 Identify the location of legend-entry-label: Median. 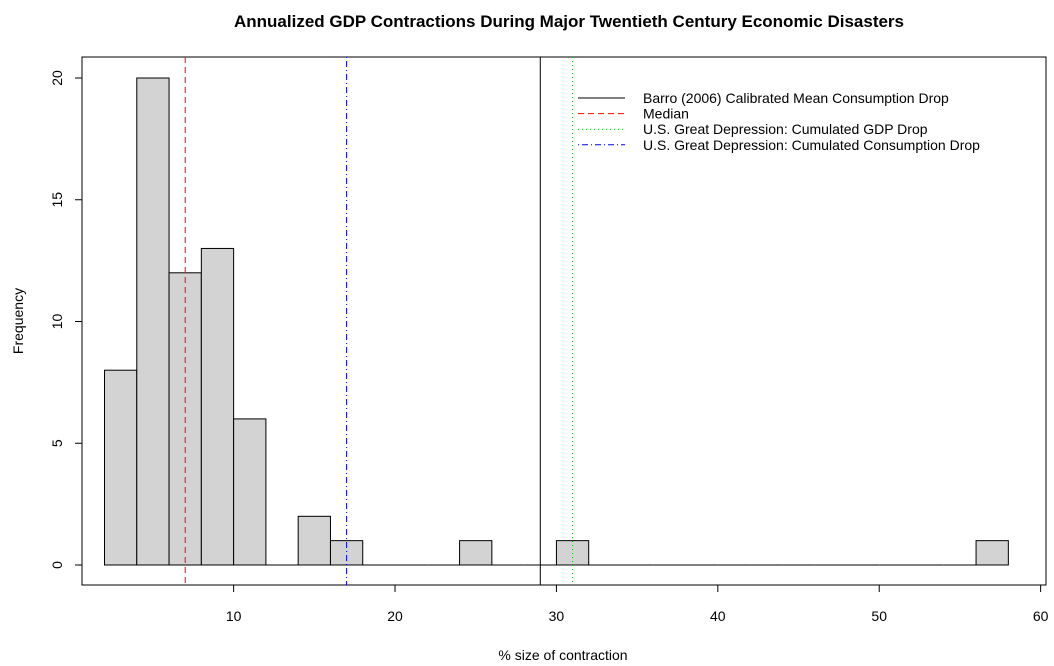
(666, 114).